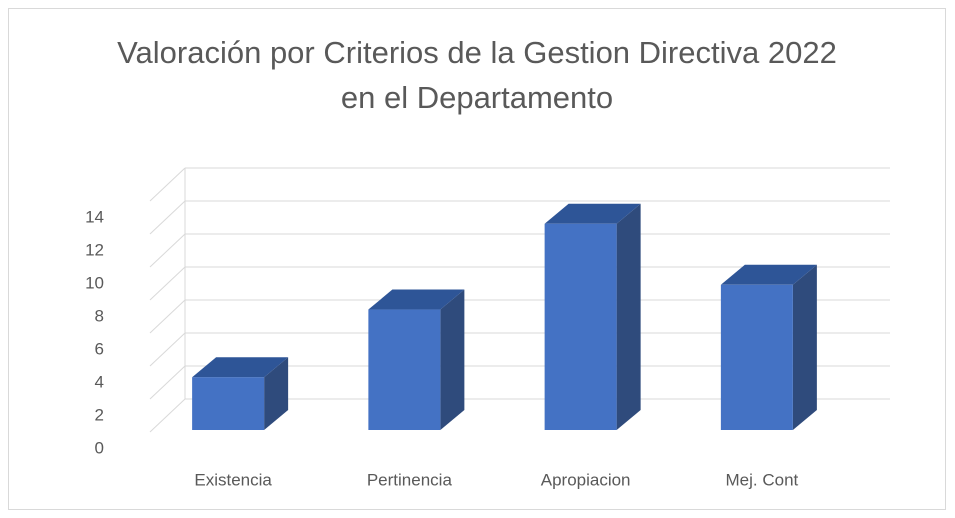 This screenshot has height=518, width=955. Describe the element at coordinates (410, 479) in the screenshot. I see `x-tick-label: Pertinencia` at that location.